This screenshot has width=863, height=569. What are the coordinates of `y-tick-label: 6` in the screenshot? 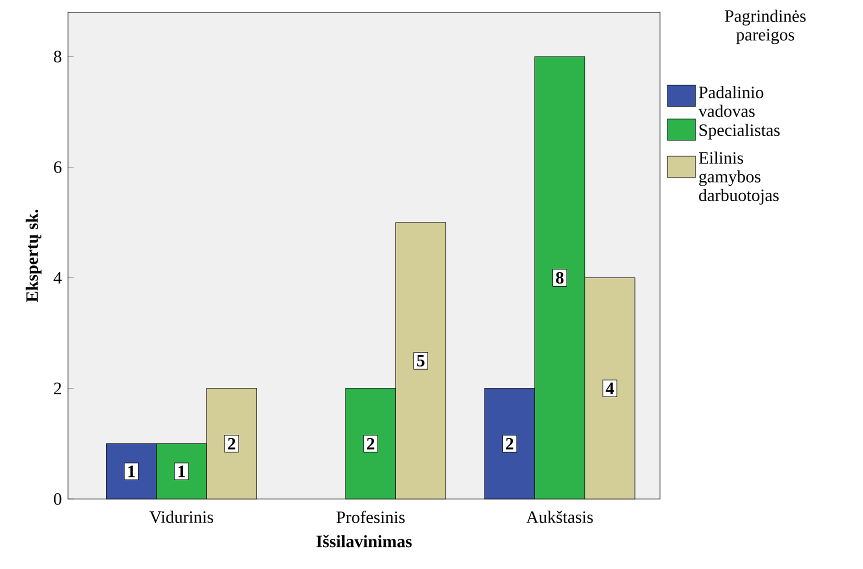 It's located at (58, 167).